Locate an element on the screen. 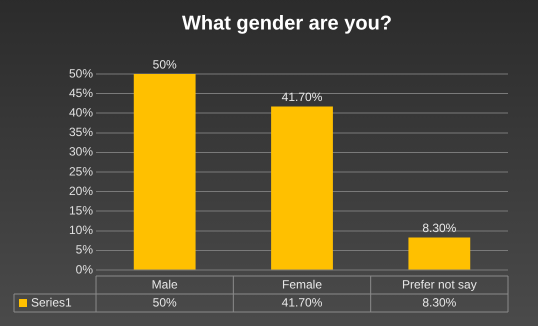 This screenshot has width=538, height=326. text: 50% is located at coordinates (164, 64).